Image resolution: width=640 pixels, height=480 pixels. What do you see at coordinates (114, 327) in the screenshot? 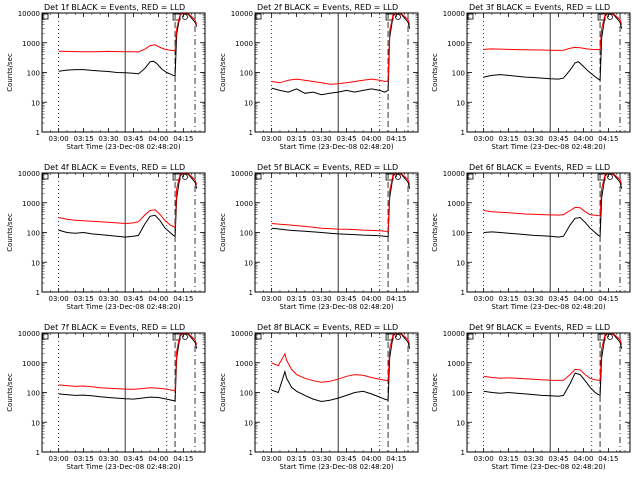
I see `panel-title: Det 7f BLACK = Events, RED = LLD` at bounding box center [114, 327].